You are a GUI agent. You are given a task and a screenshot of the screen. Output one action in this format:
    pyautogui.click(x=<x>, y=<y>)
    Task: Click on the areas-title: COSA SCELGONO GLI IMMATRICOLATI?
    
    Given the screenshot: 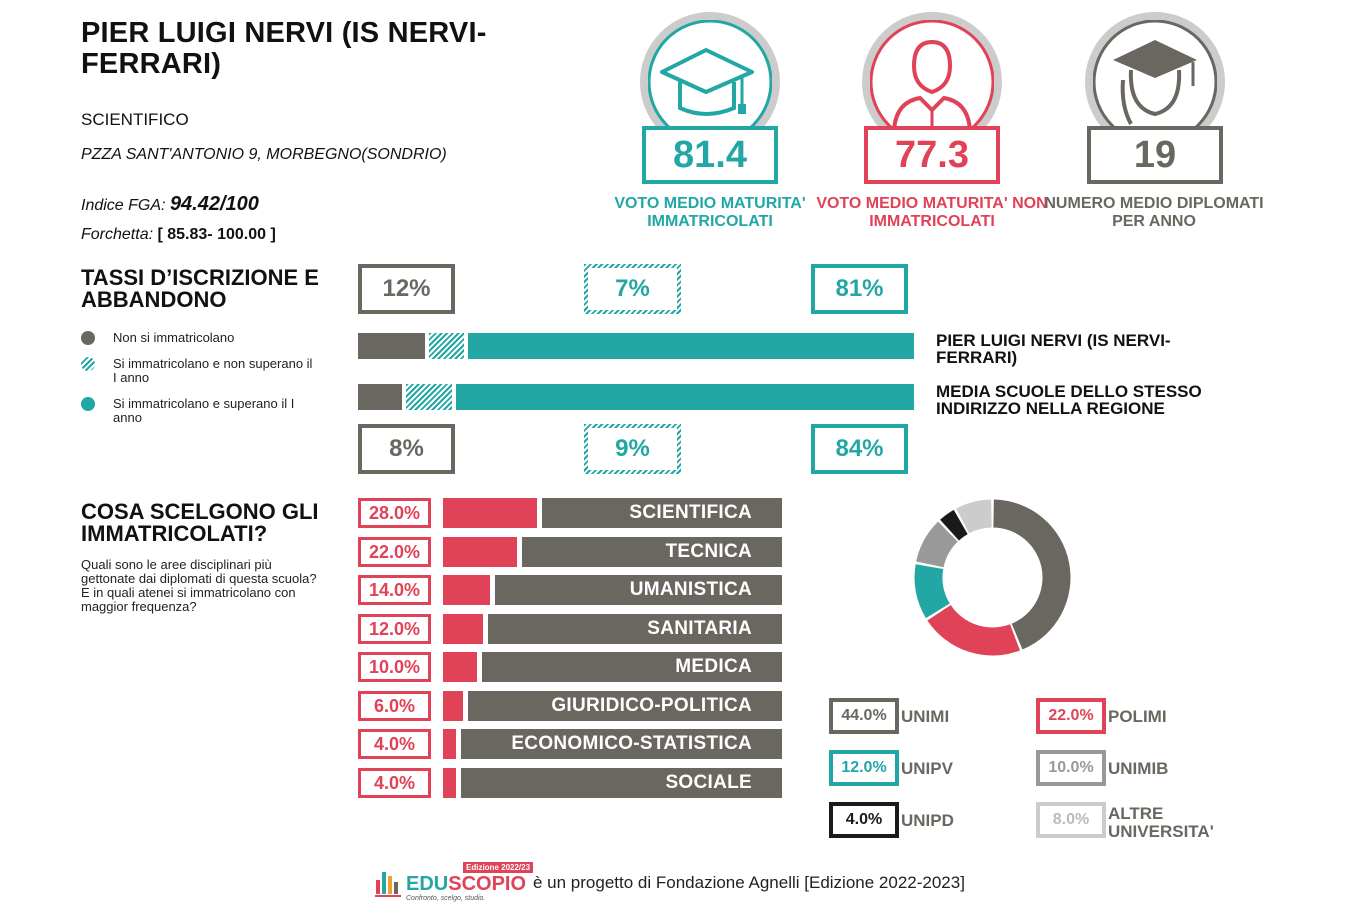 What is the action you would take?
    pyautogui.click(x=200, y=522)
    